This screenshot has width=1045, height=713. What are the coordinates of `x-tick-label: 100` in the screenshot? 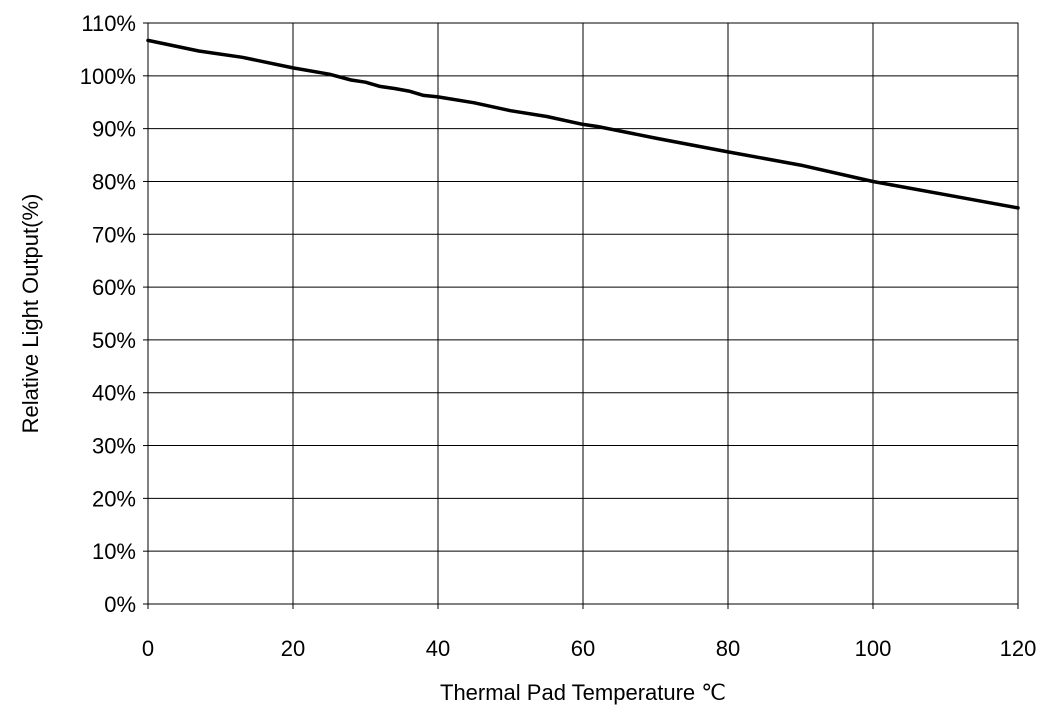 It's located at (873, 648).